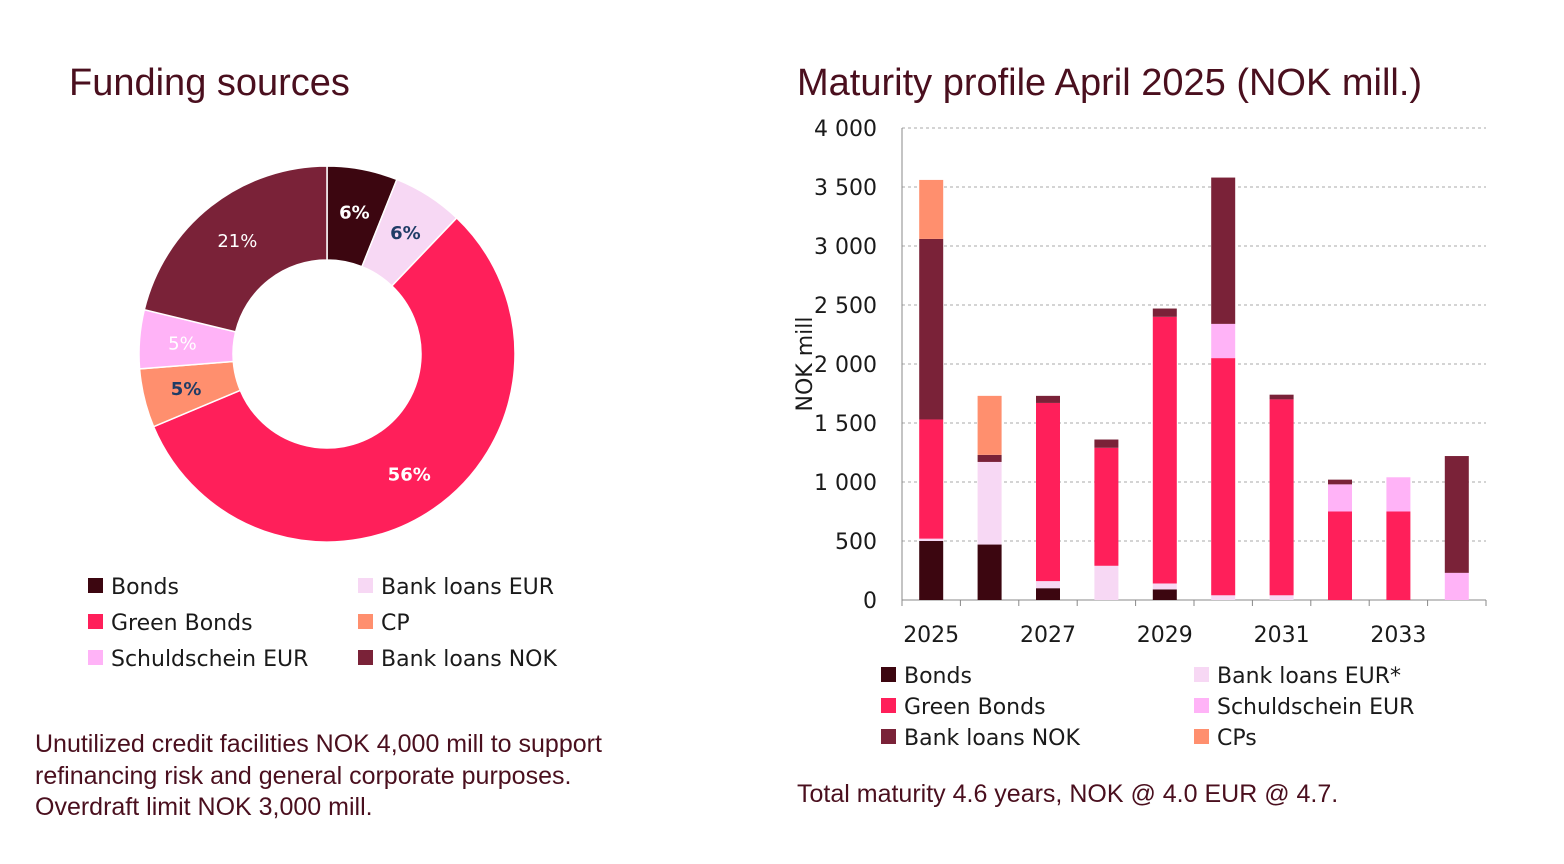  What do you see at coordinates (182, 344) in the screenshot?
I see `donut-label-schuldschein-eur: 5%` at bounding box center [182, 344].